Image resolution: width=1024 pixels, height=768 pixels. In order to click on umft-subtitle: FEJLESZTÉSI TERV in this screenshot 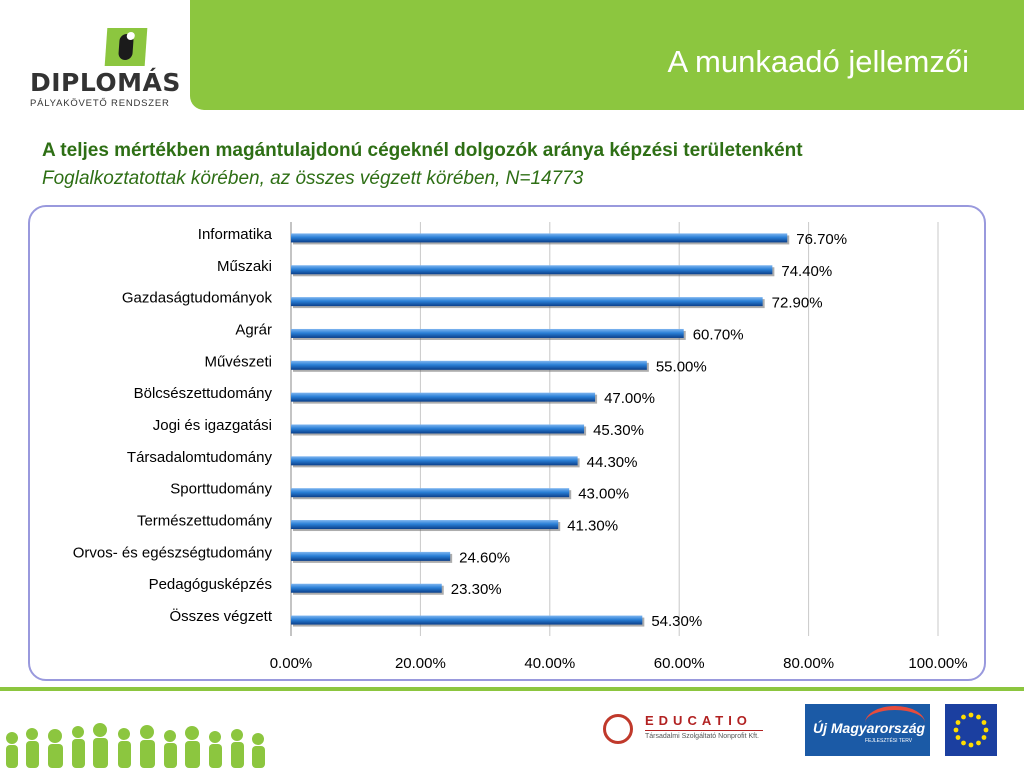, I will do `click(889, 741)`.